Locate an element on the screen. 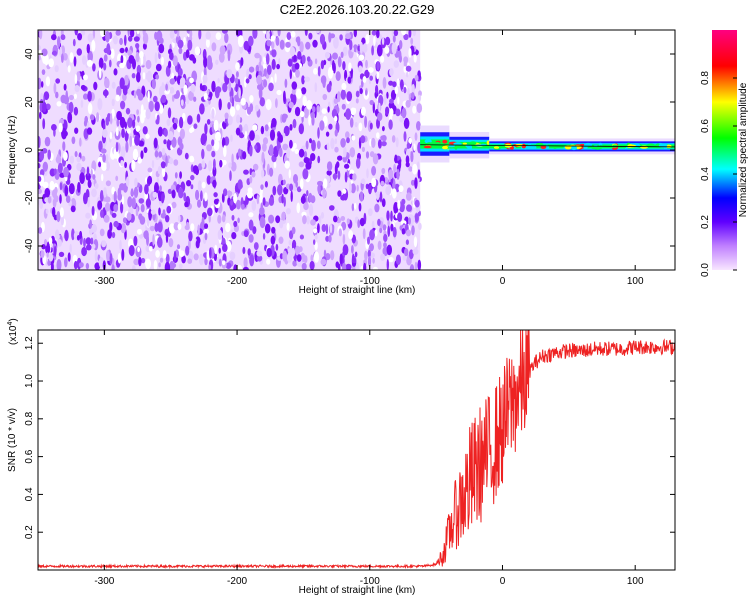  colorbar-tick-label: 0.4 is located at coordinates (705, 174).